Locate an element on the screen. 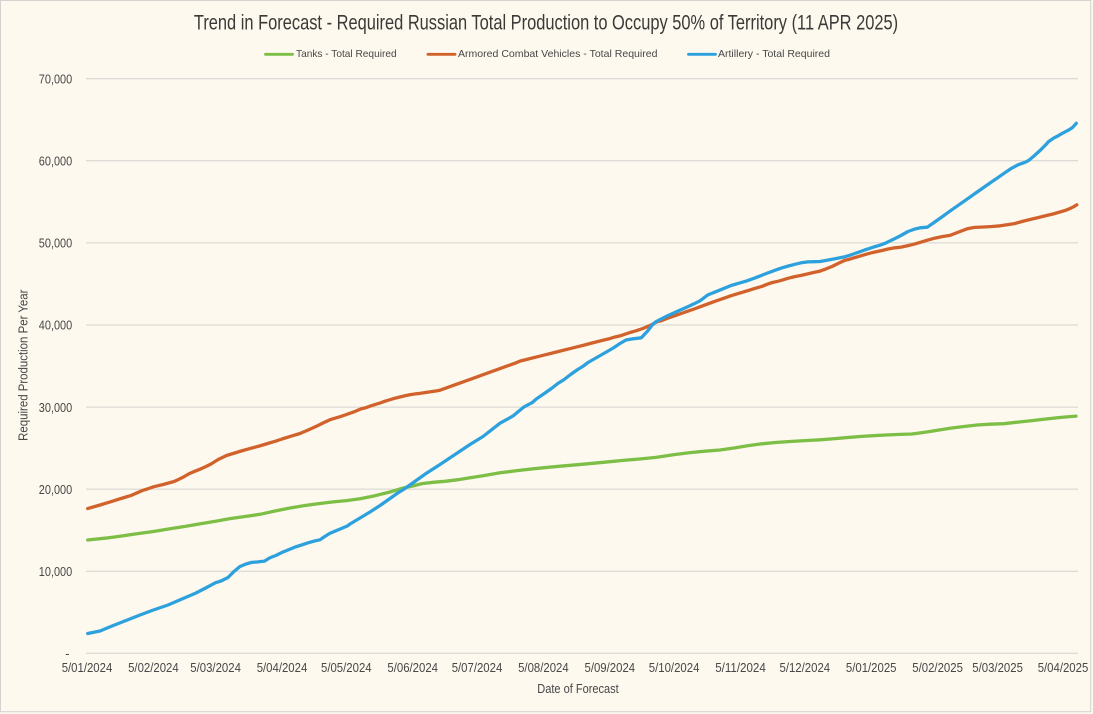 The height and width of the screenshot is (714, 1093). svg-text: 5/11/2024 is located at coordinates (740, 668).